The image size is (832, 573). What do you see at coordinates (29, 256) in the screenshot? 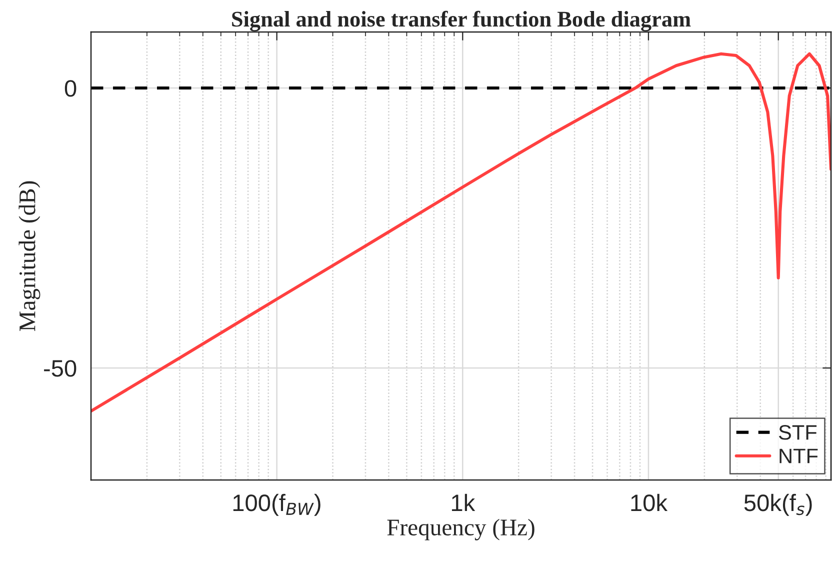
I see `y-axis-title: Magnitude (dB)` at bounding box center [29, 256].